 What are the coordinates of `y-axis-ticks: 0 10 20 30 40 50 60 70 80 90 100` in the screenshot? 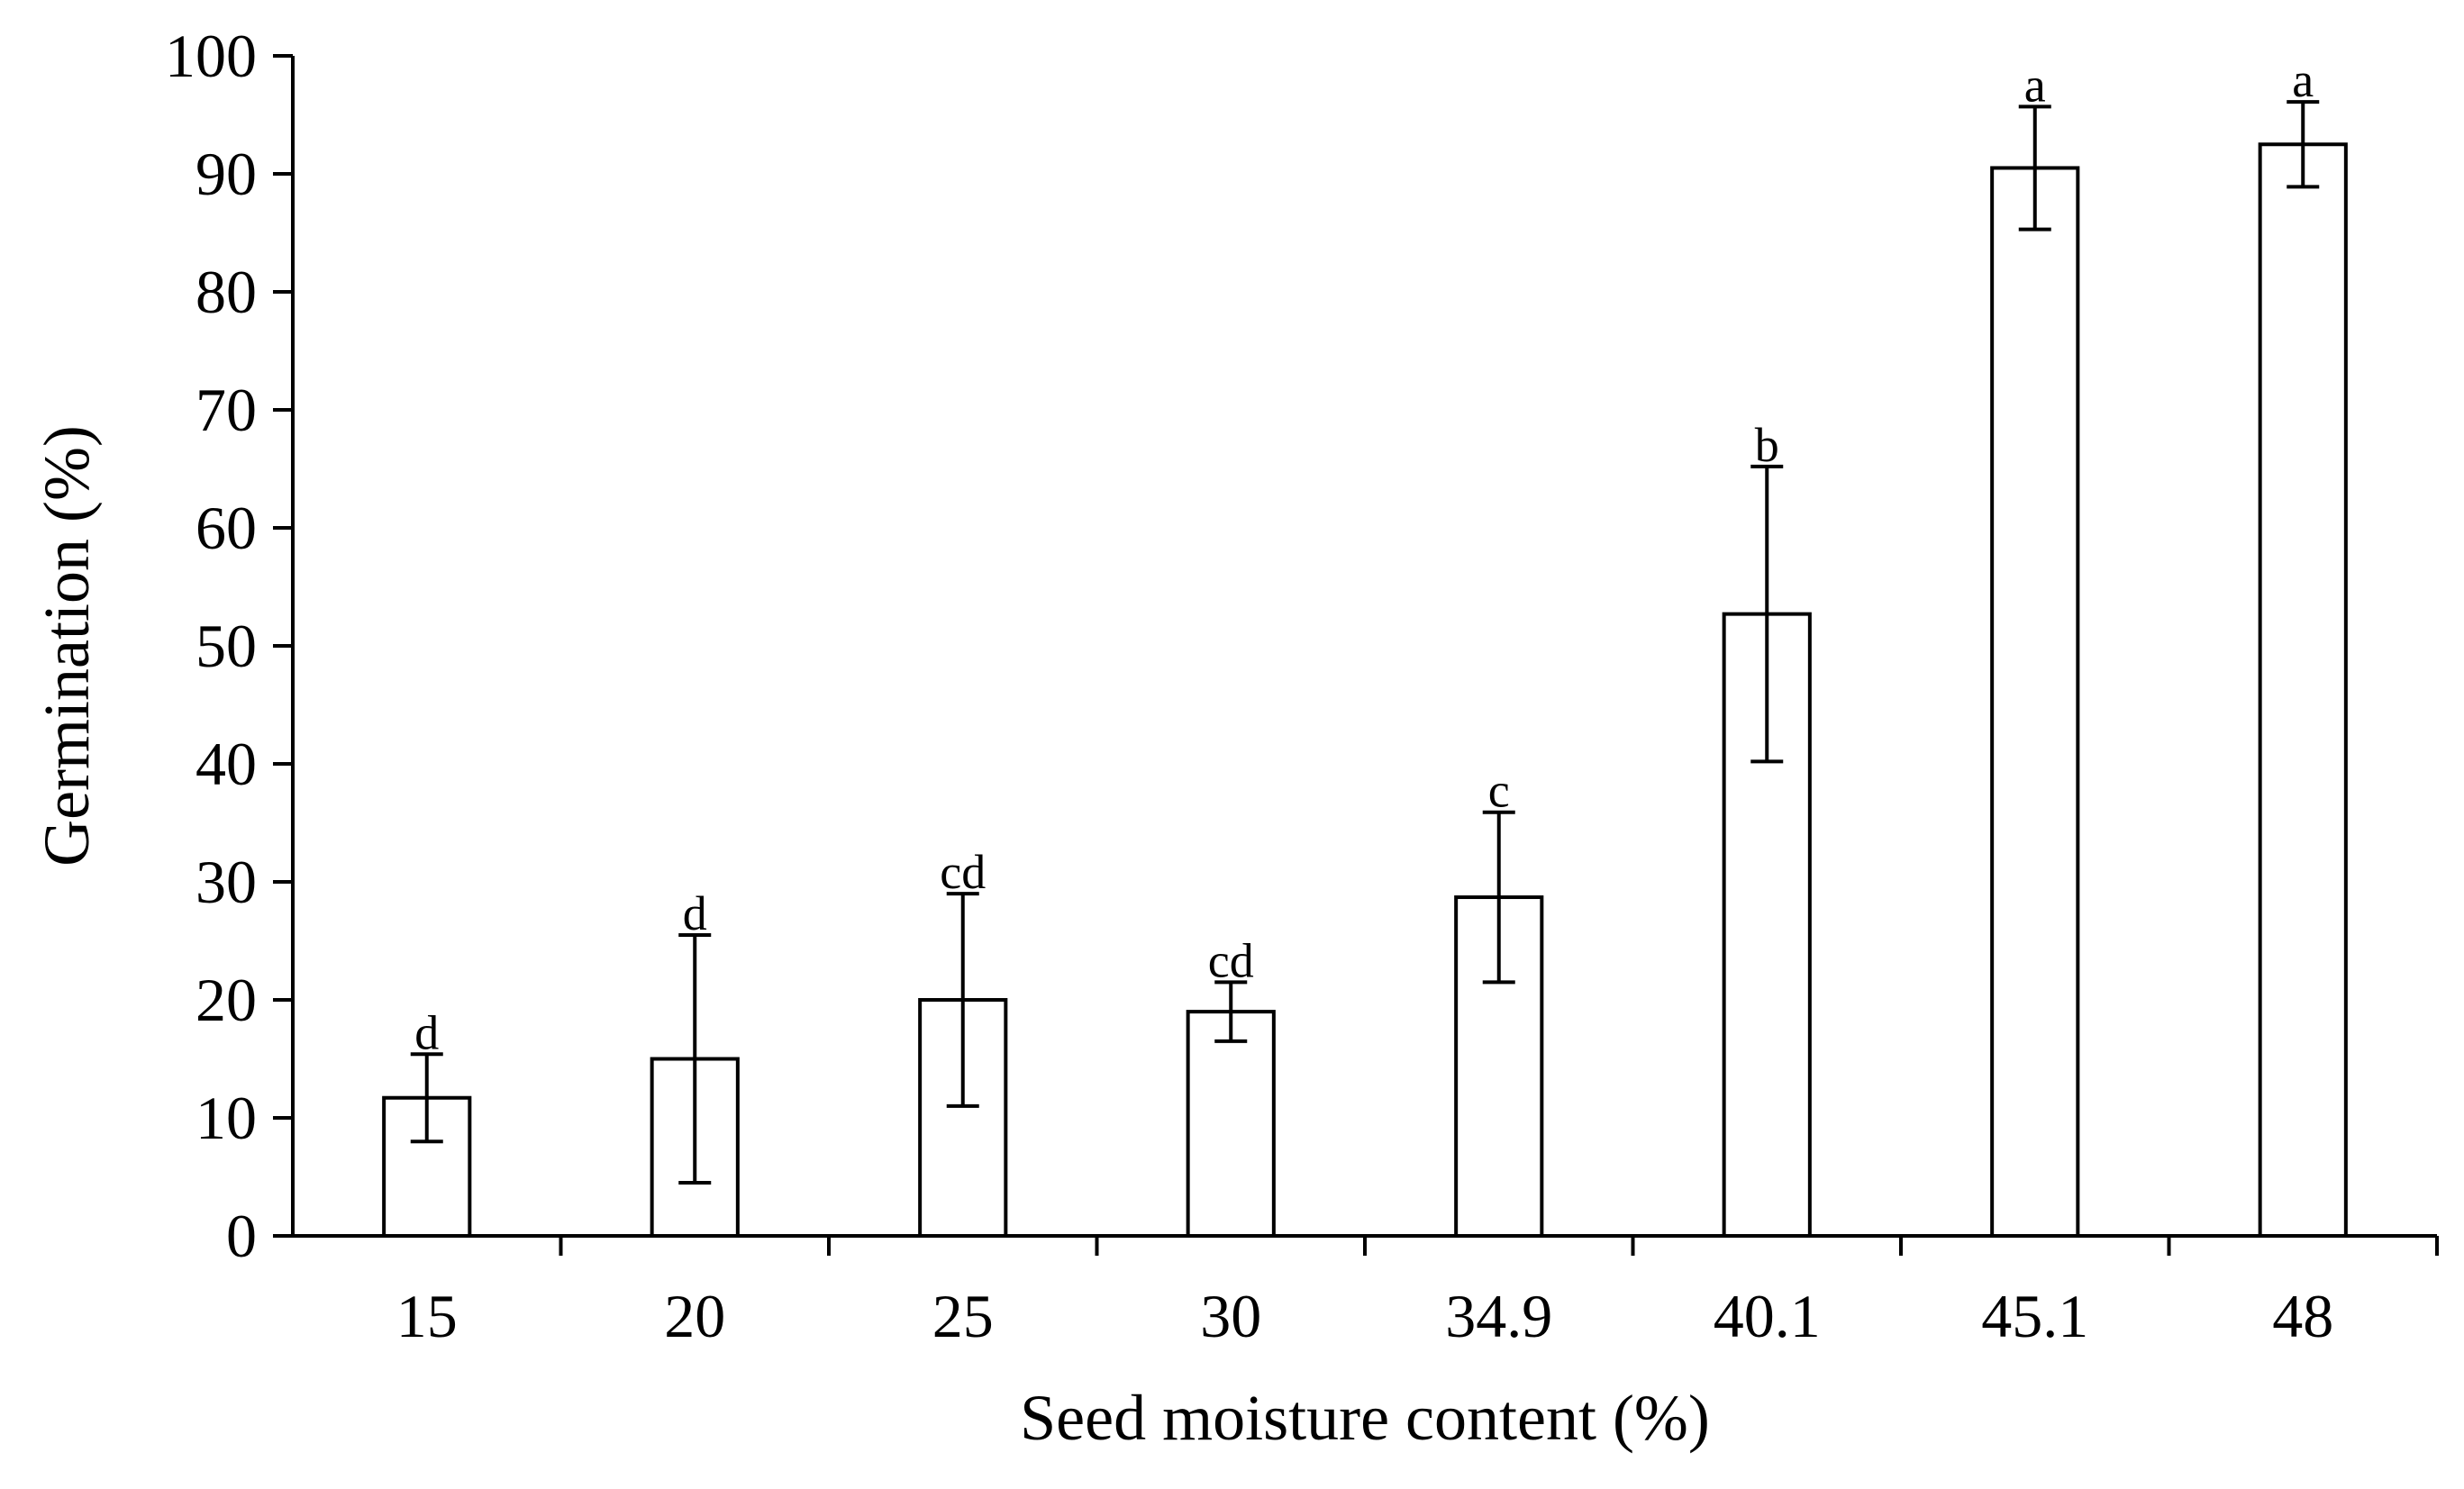 It's located at (229, 646).